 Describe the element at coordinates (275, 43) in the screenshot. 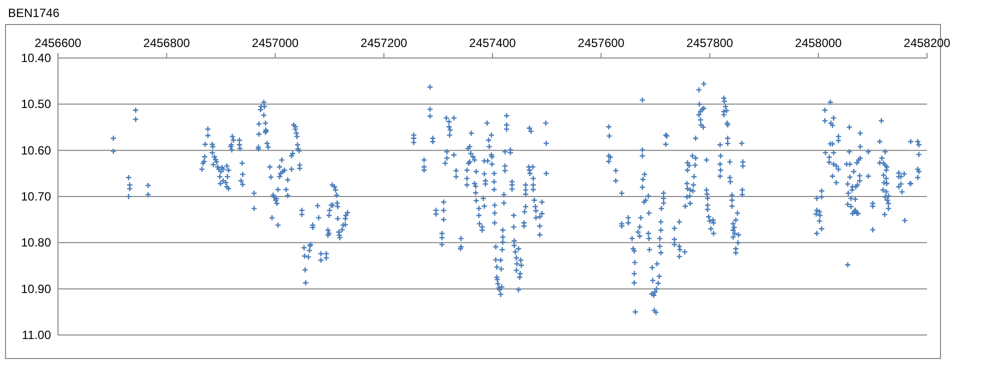

I see `x-tick-label: 2457000` at that location.